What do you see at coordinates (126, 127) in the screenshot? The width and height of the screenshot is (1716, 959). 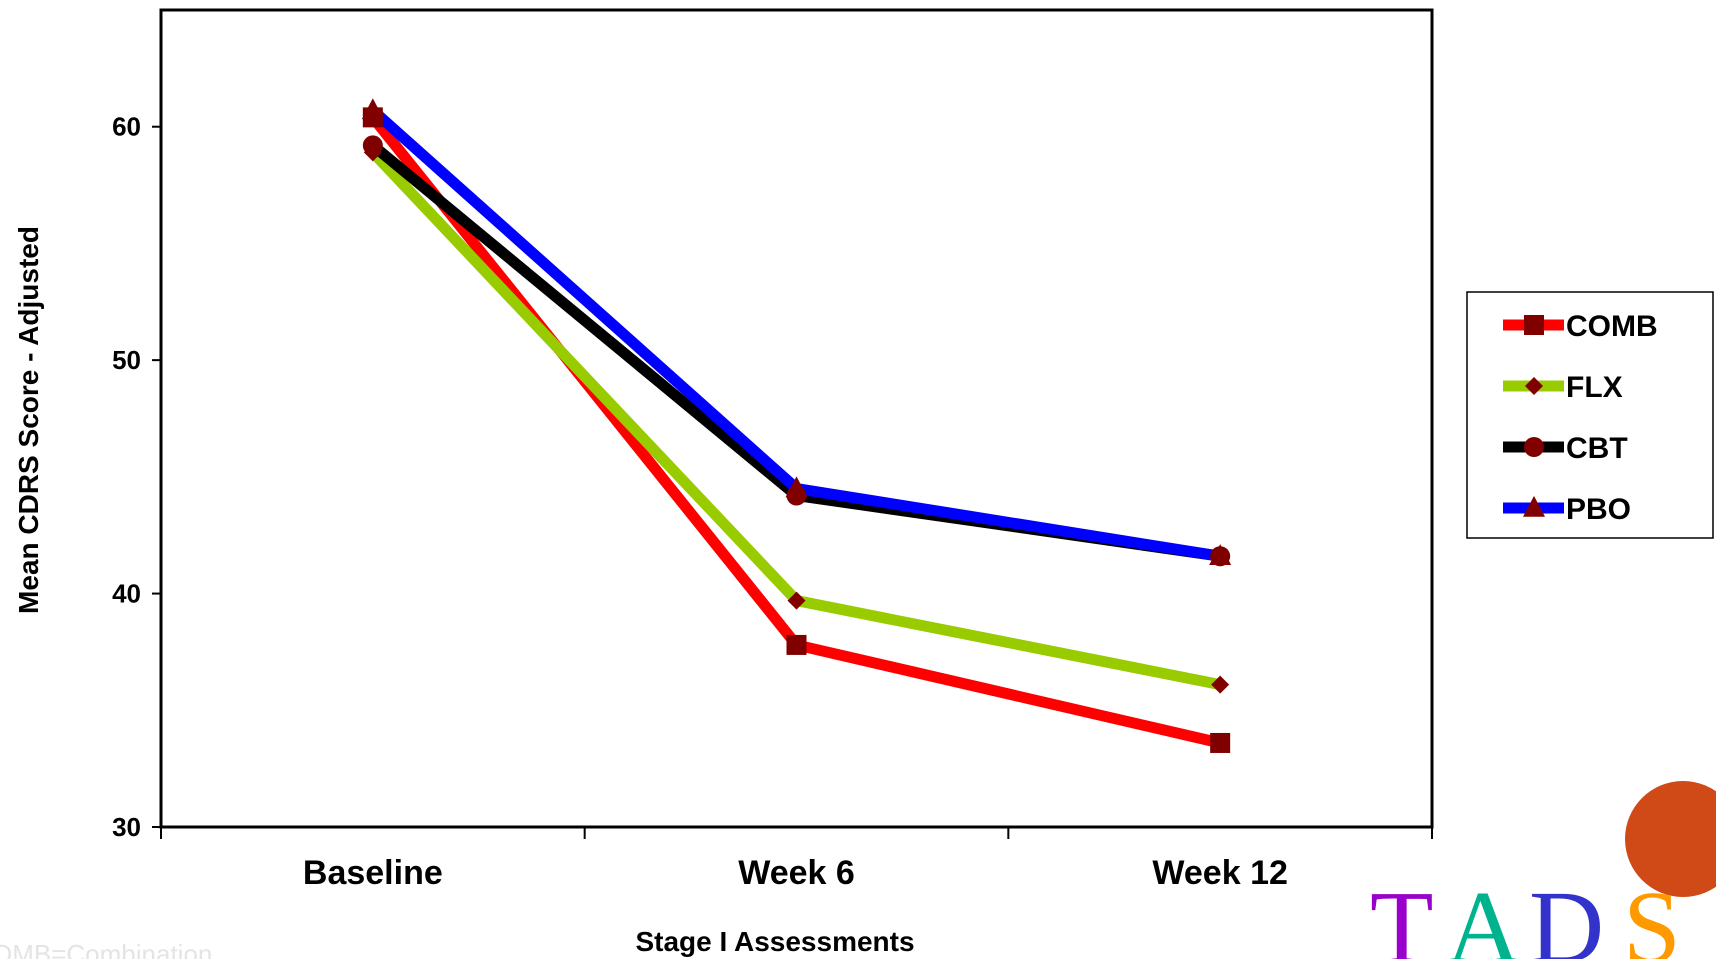 I see `y-tick-label: 60` at bounding box center [126, 127].